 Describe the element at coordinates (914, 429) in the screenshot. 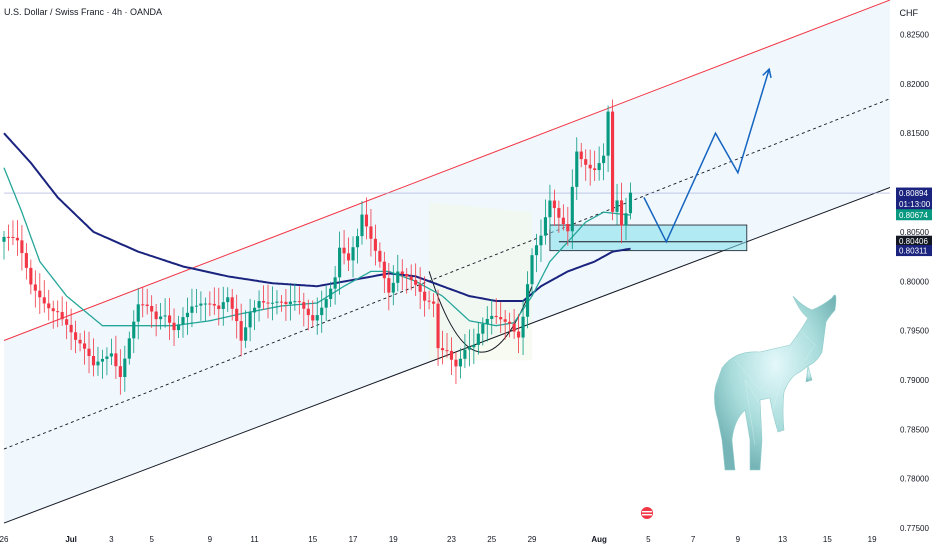

I see `price-tick-label: 0.78500` at that location.